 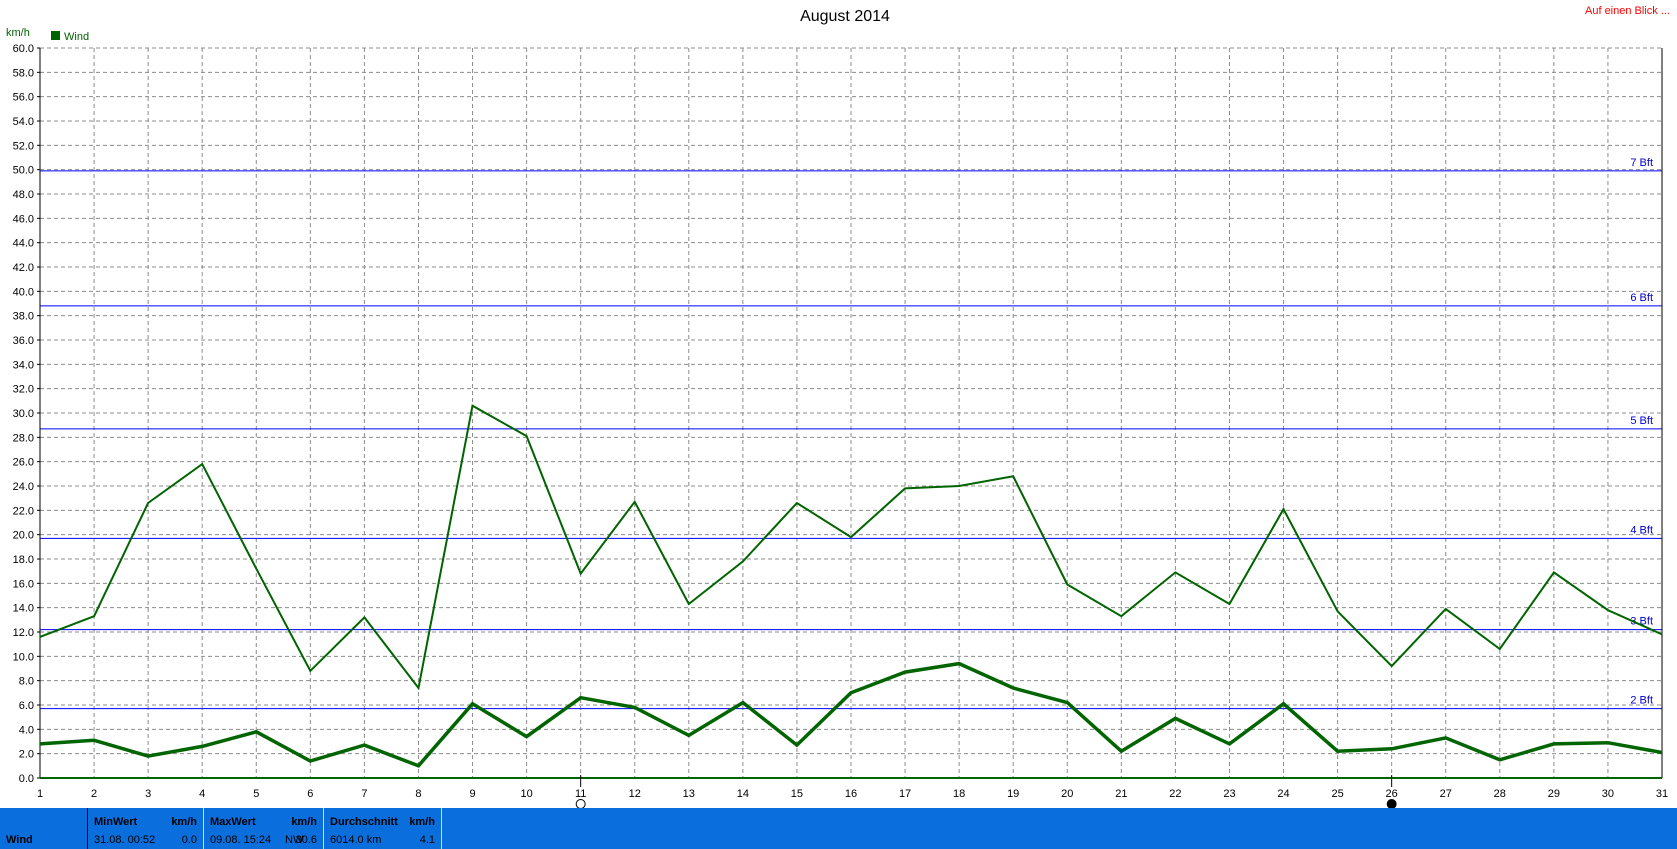 I want to click on beaufort-label: 3 Bft, so click(x=1641, y=622).